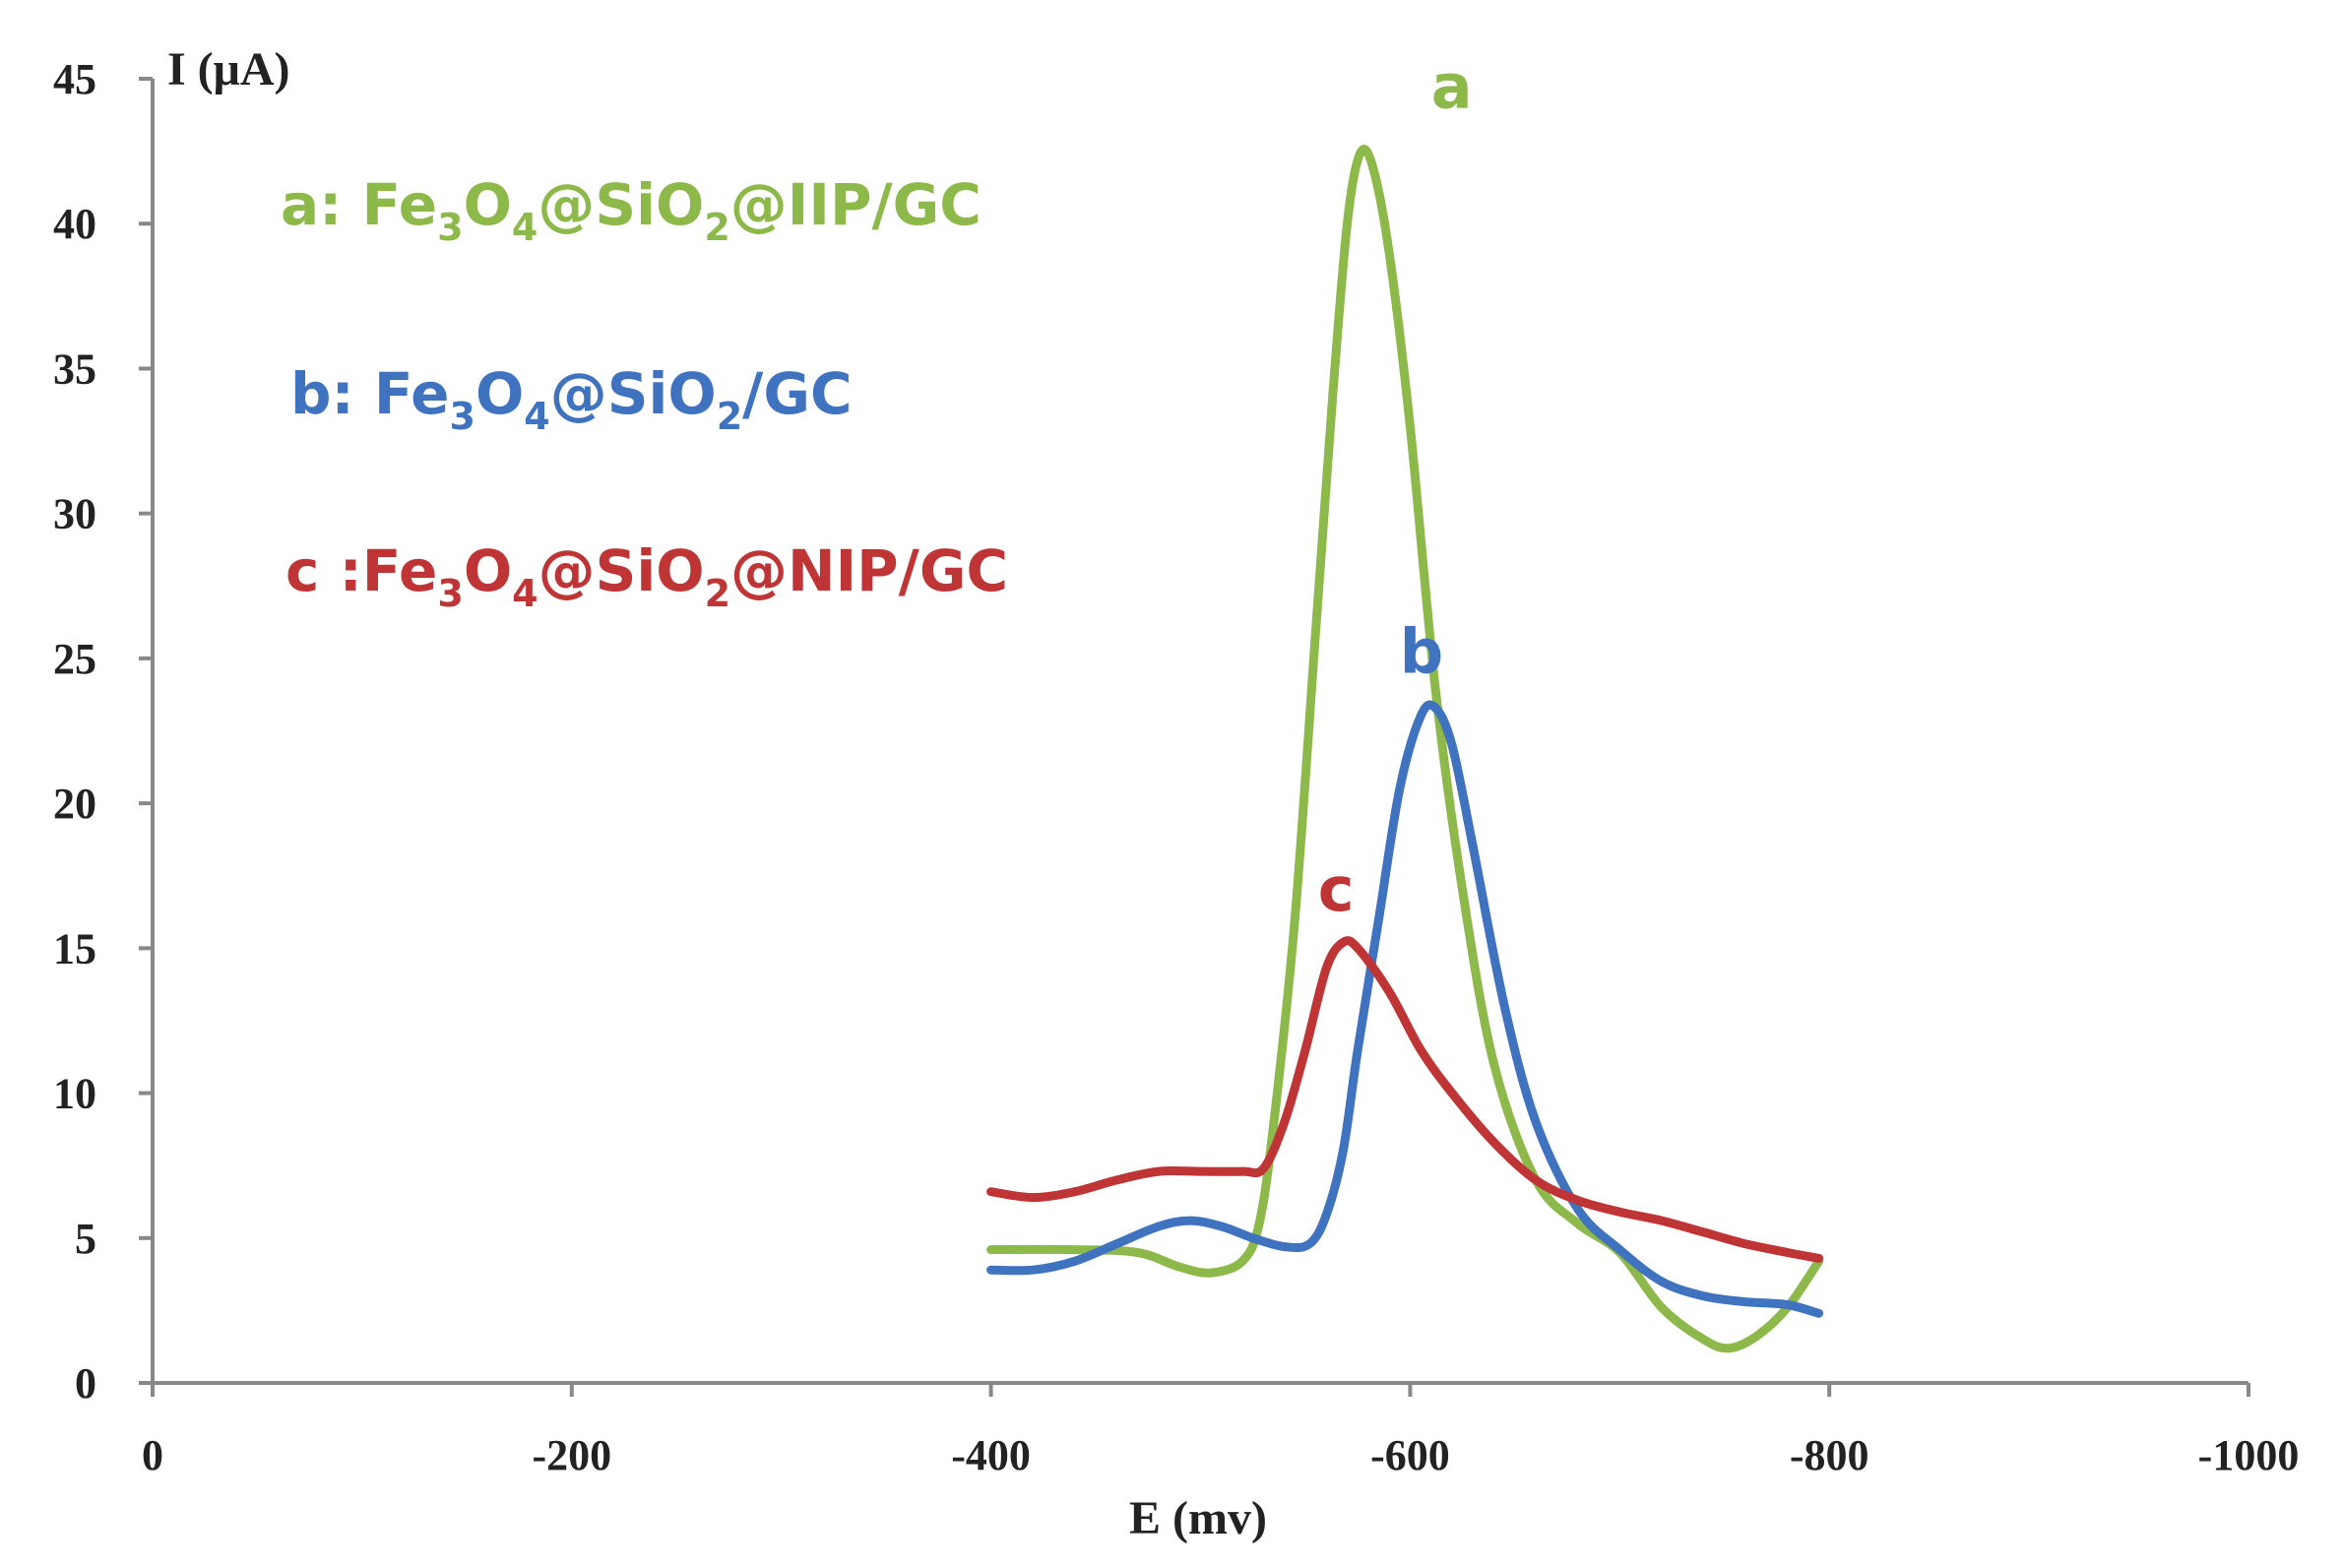  What do you see at coordinates (74, 369) in the screenshot?
I see `y-tick-label: 35` at bounding box center [74, 369].